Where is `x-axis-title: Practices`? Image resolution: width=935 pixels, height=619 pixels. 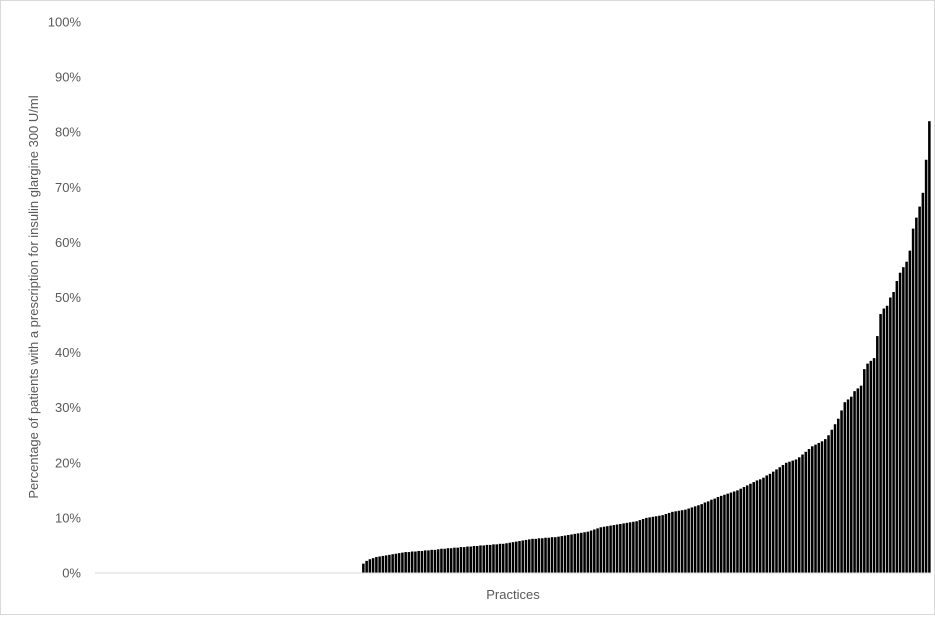 x-axis-title: Practices is located at coordinates (513, 594).